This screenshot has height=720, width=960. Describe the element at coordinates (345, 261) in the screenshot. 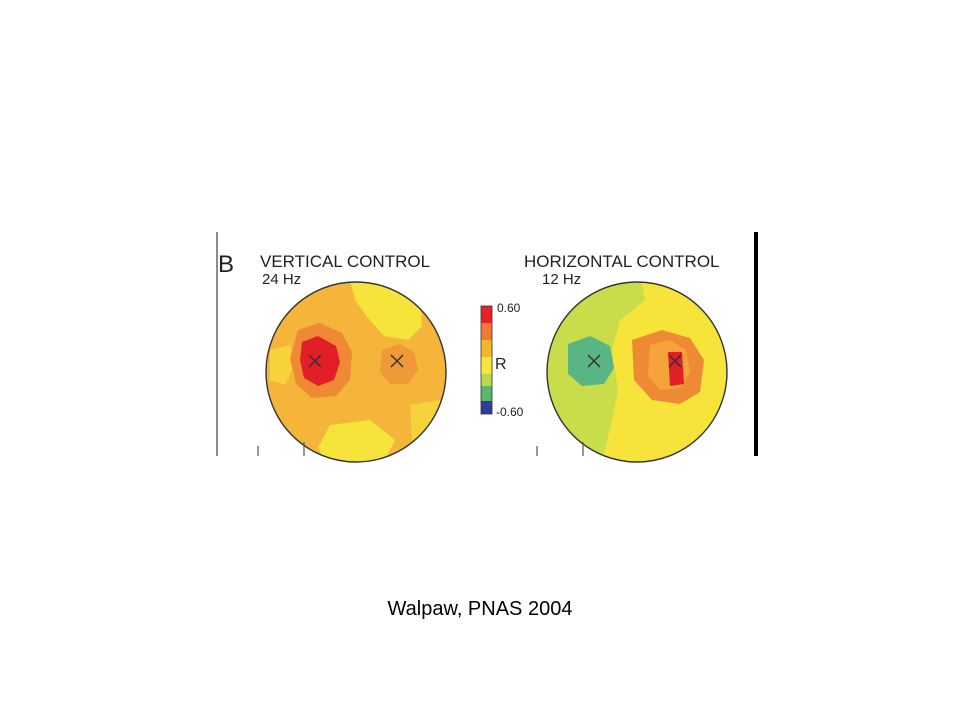

I see `map-title-vertical: VERTICAL CONTROL` at that location.